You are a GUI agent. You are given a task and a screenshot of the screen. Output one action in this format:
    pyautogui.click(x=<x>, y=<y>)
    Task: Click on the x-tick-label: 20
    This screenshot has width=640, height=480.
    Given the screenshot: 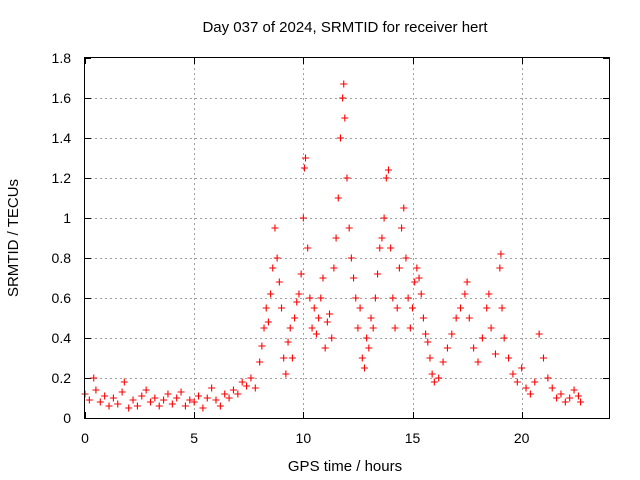 What is the action you would take?
    pyautogui.click(x=522, y=438)
    